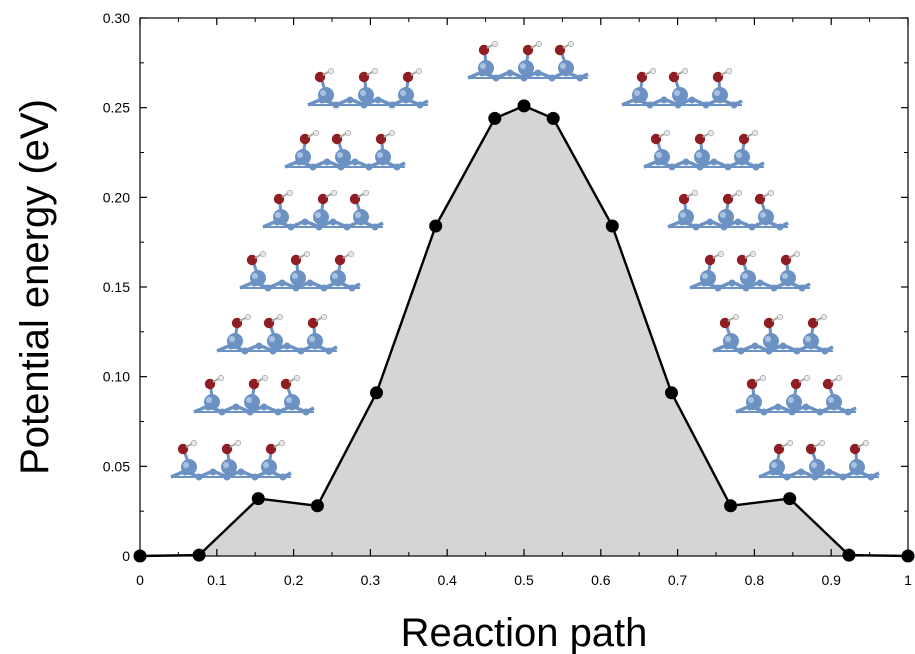  Describe the element at coordinates (217, 580) in the screenshot. I see `x-tick-label: 0.1` at that location.